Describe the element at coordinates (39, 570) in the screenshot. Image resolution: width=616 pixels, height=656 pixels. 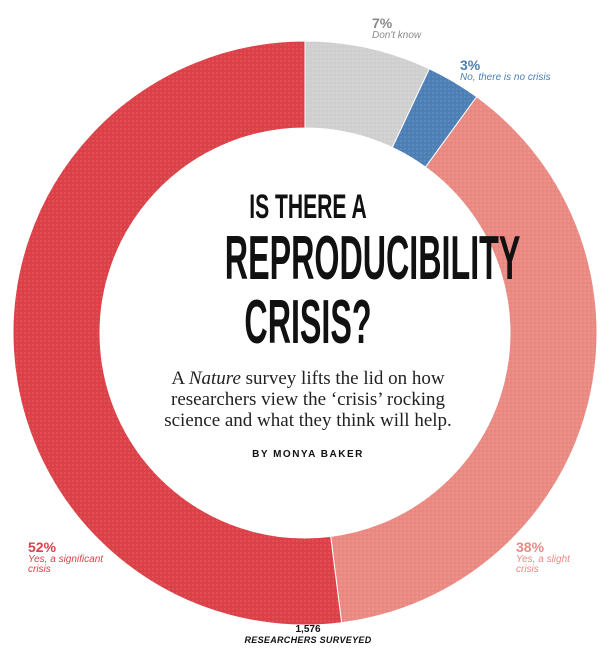
I see `label-significant-text-2: crisis` at that location.